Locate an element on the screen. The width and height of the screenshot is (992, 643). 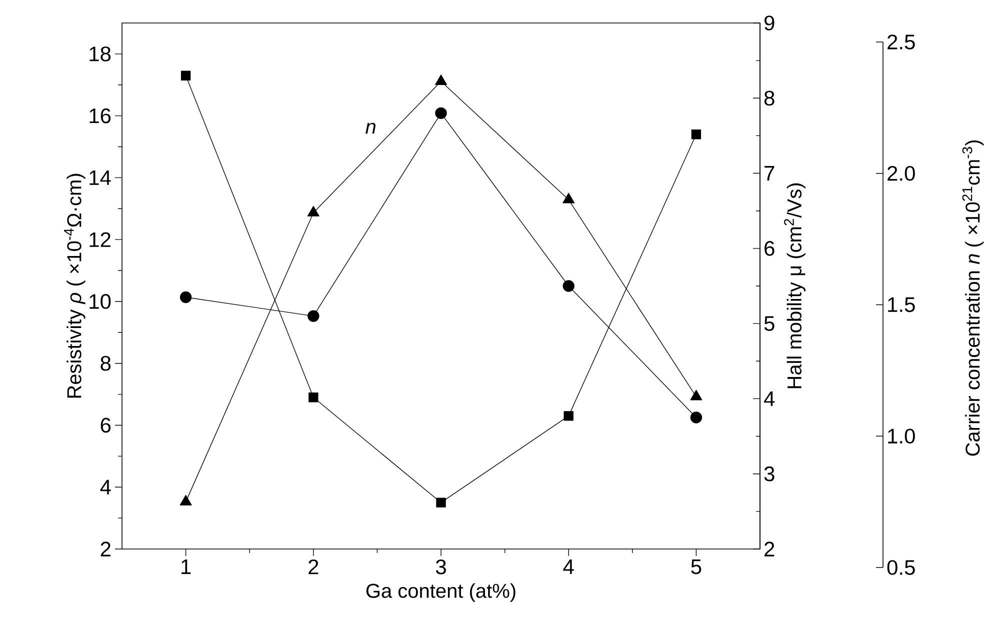
y-tick-label: 18 is located at coordinates (100, 54).